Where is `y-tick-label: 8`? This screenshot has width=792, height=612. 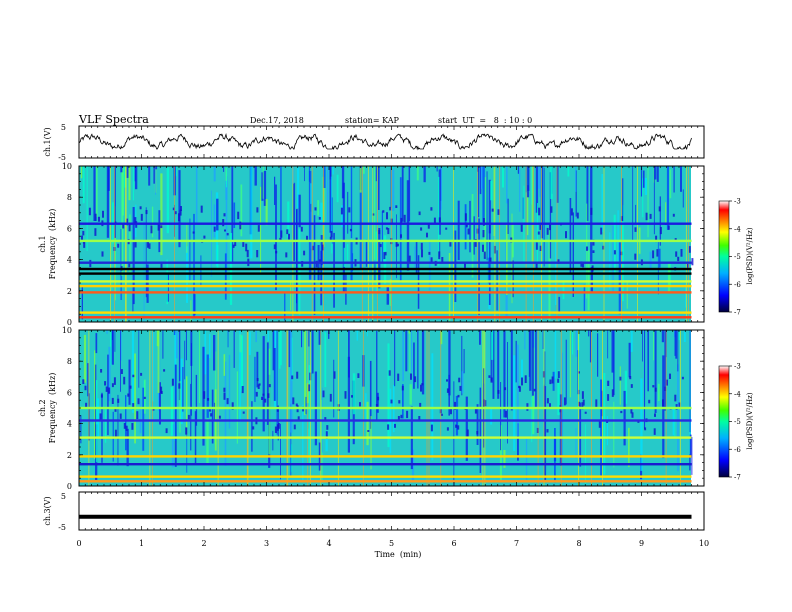
y-tick-label: 8 is located at coordinates (69, 197).